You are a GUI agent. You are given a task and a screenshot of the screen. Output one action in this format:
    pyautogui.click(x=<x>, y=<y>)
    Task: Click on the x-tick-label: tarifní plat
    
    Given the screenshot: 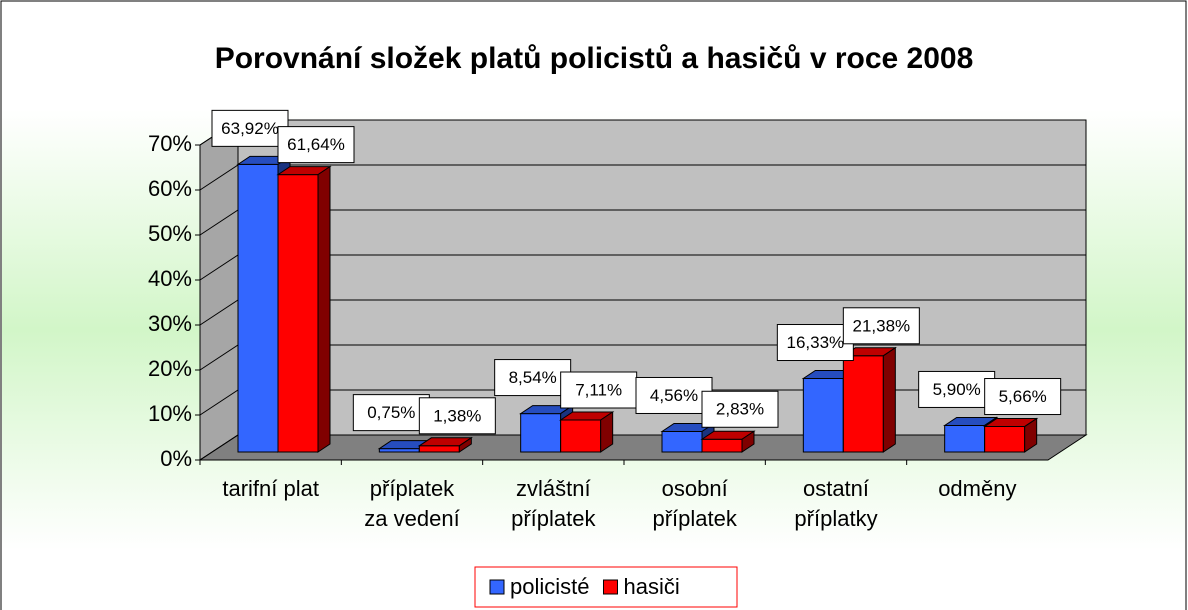 What is the action you would take?
    pyautogui.click(x=270, y=488)
    